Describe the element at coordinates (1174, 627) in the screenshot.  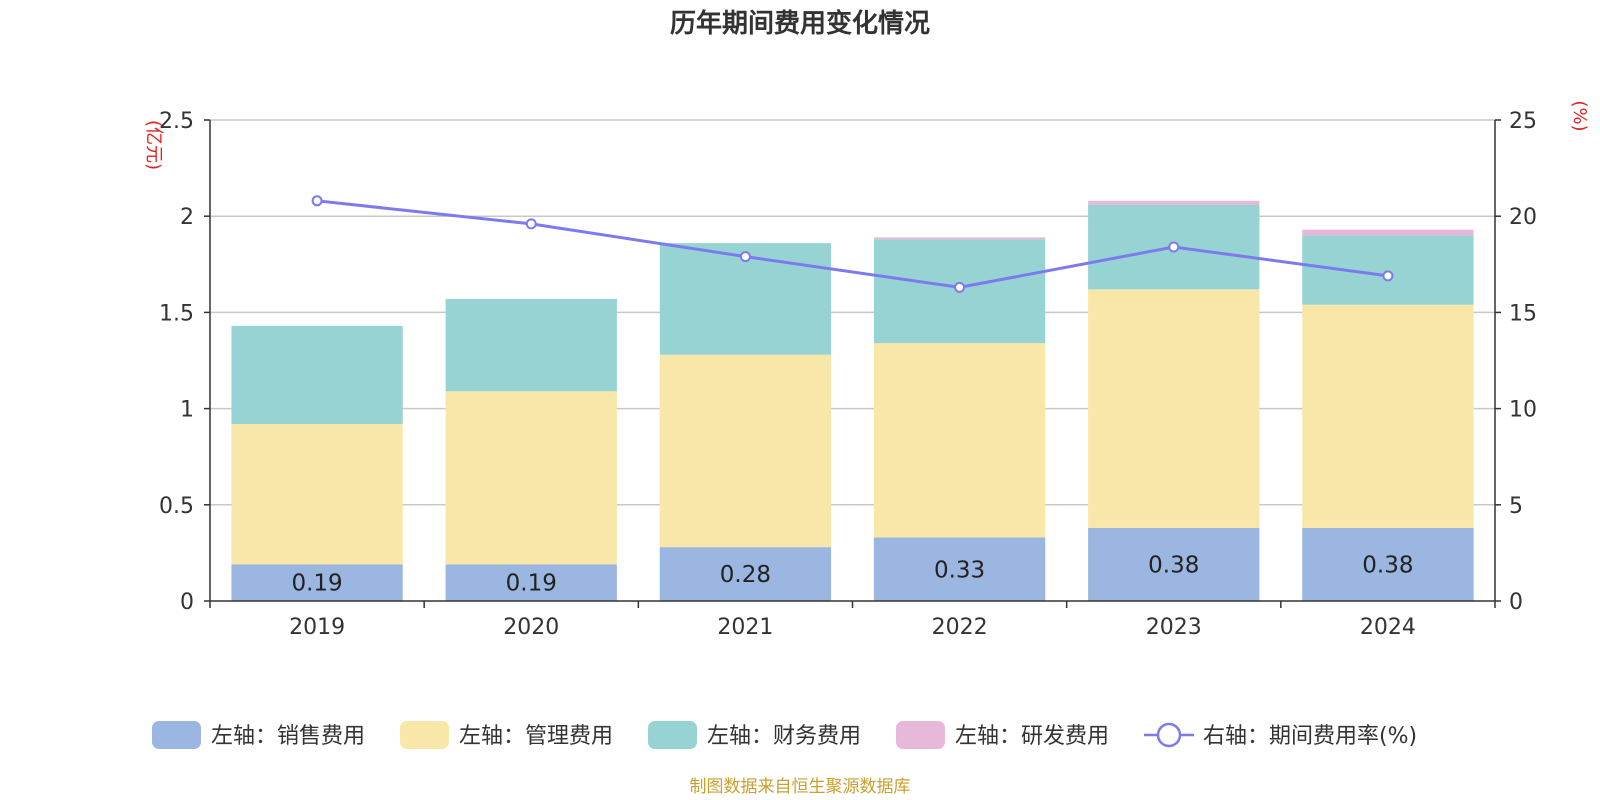
I see `x-axis-category-label: 2023` at that location.